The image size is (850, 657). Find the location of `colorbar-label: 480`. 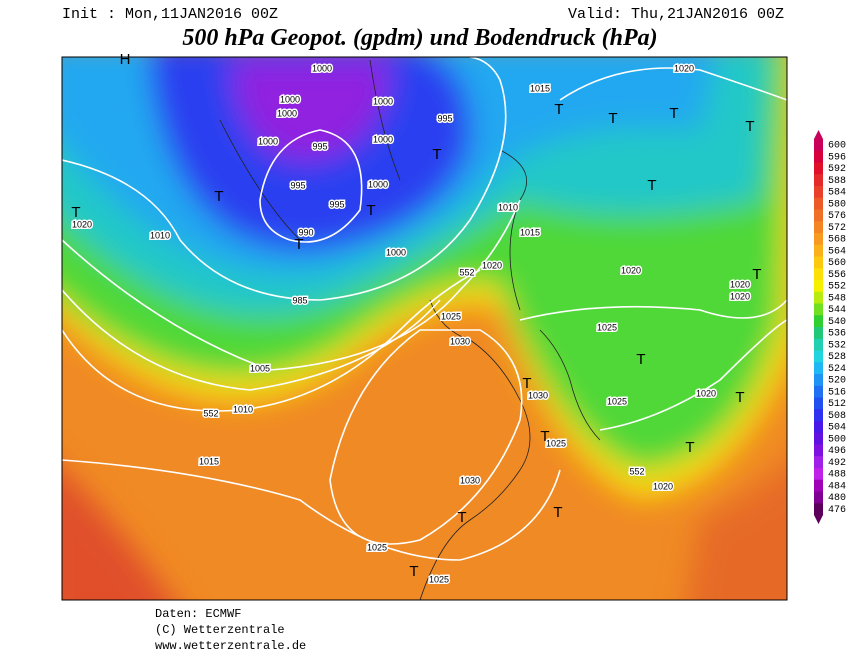

colorbar-label: 480 is located at coordinates (837, 498).